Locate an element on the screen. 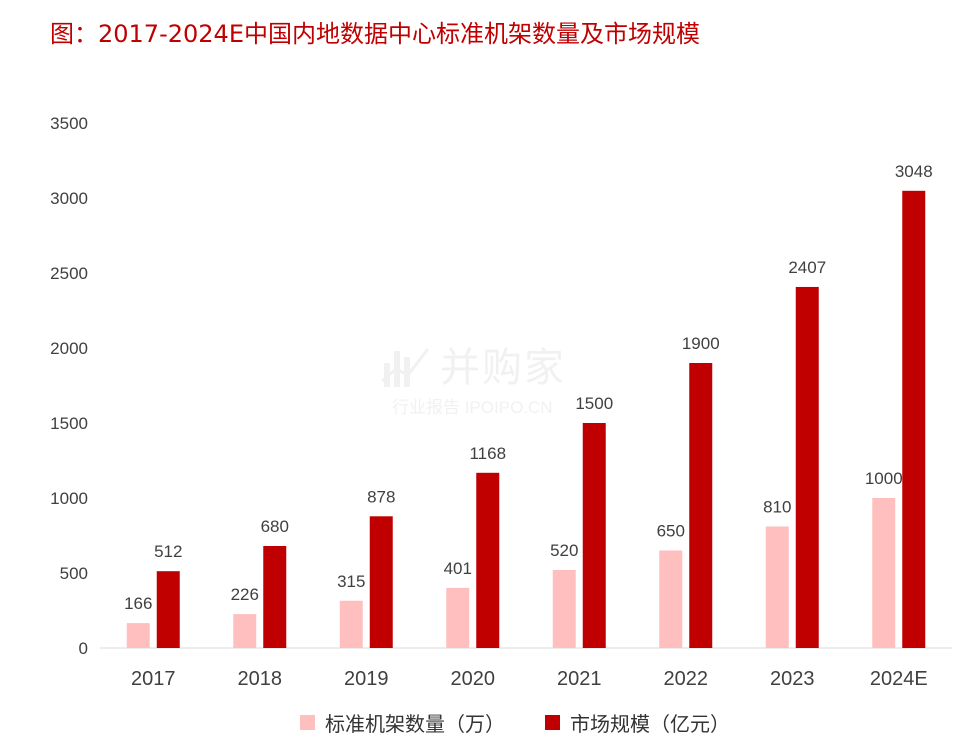 The width and height of the screenshot is (974, 747). y-tick-label: 3000 is located at coordinates (69, 198).